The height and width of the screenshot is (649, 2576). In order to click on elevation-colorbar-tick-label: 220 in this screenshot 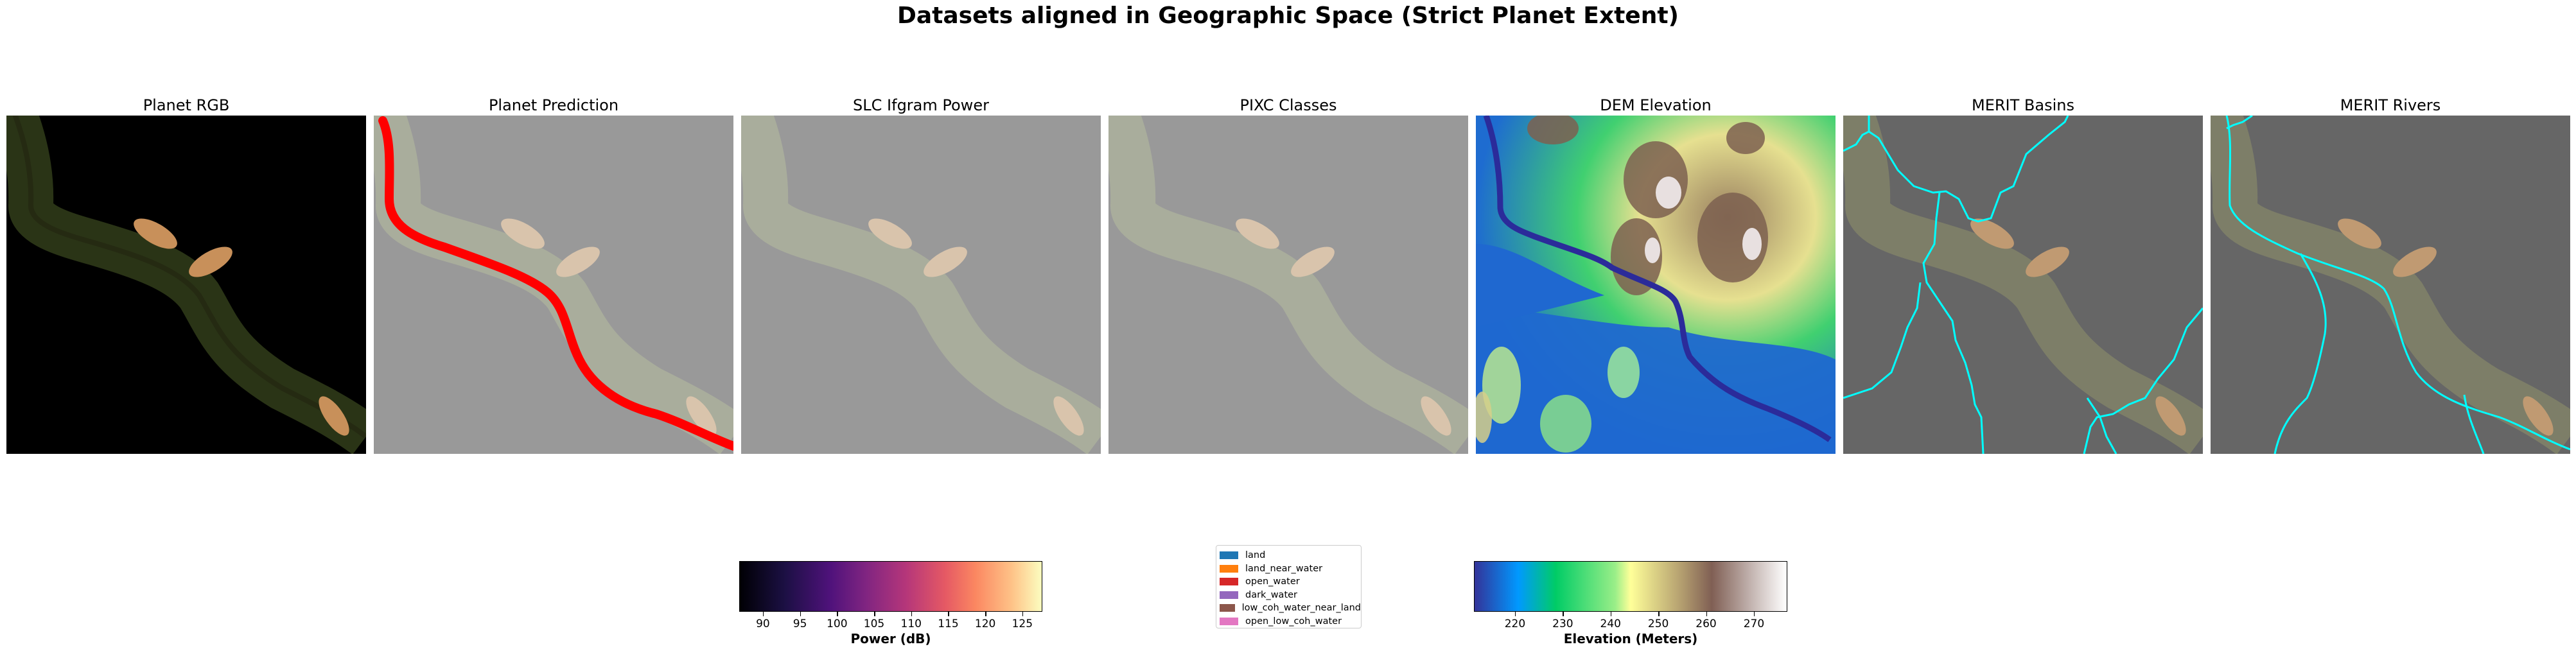, I will do `click(1515, 624)`.